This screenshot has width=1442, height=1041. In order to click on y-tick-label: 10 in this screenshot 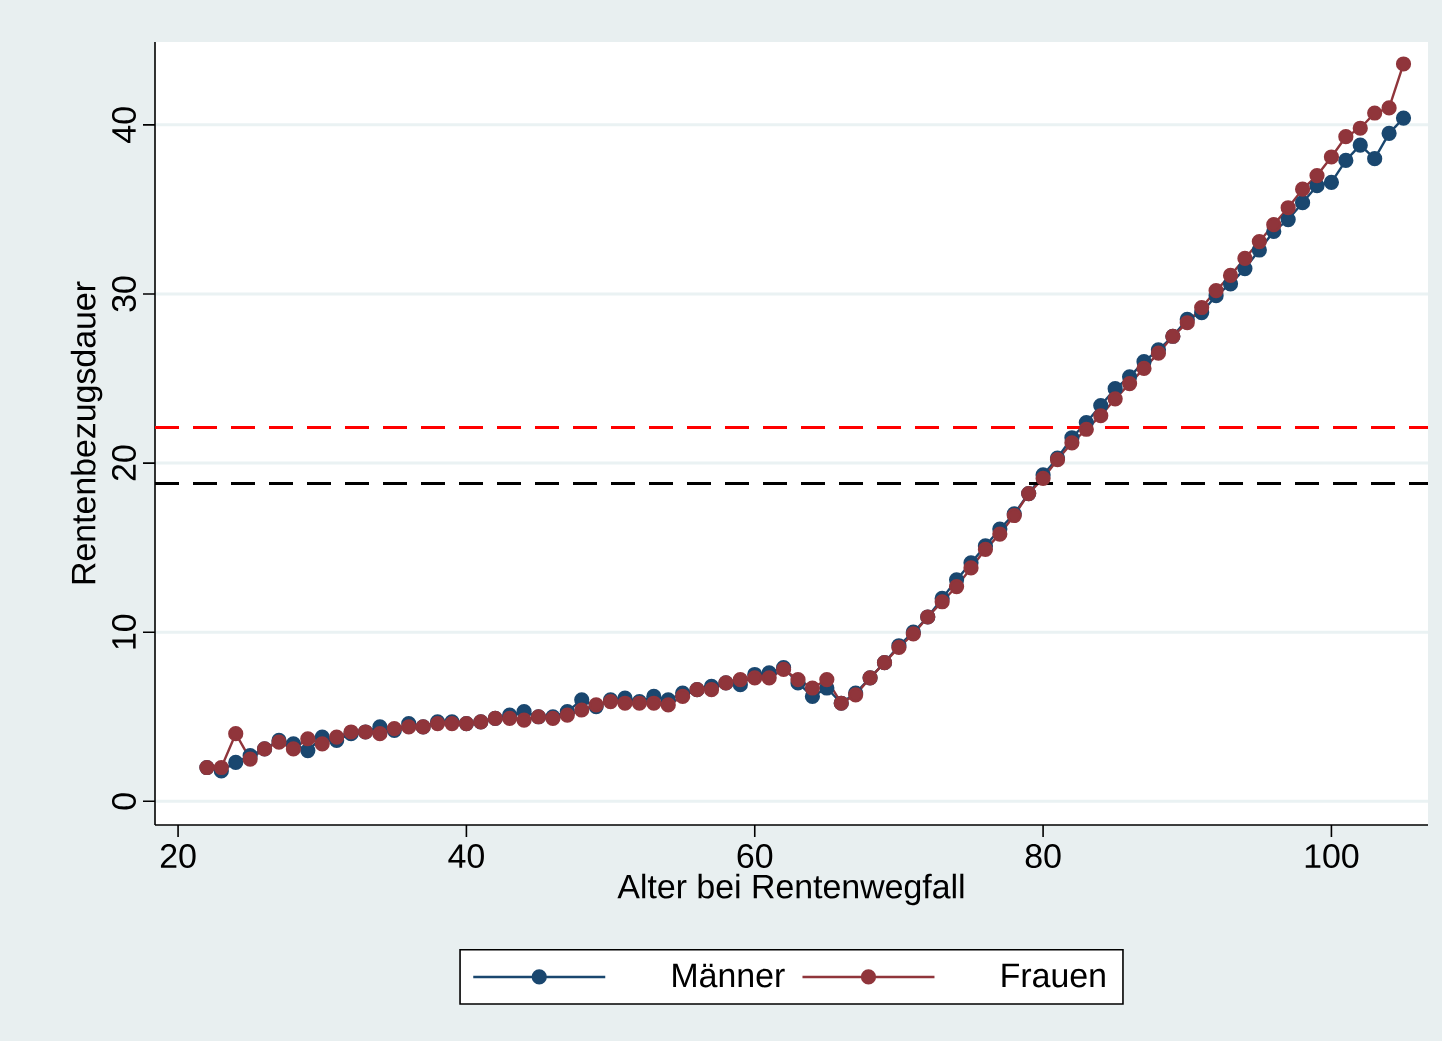, I will do `click(123, 631)`.